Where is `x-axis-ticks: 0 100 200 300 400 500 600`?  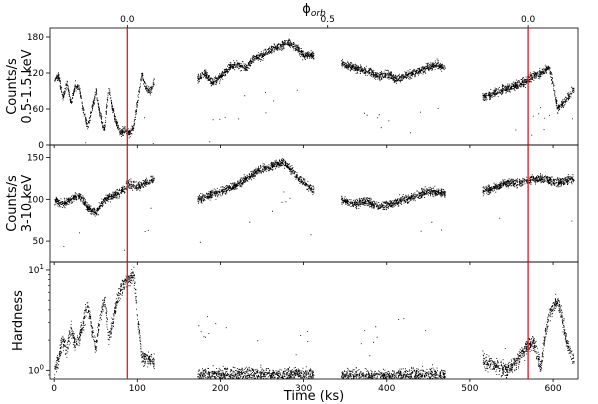 x-axis-ticks: 0 100 200 300 400 500 600 is located at coordinates (306, 389).